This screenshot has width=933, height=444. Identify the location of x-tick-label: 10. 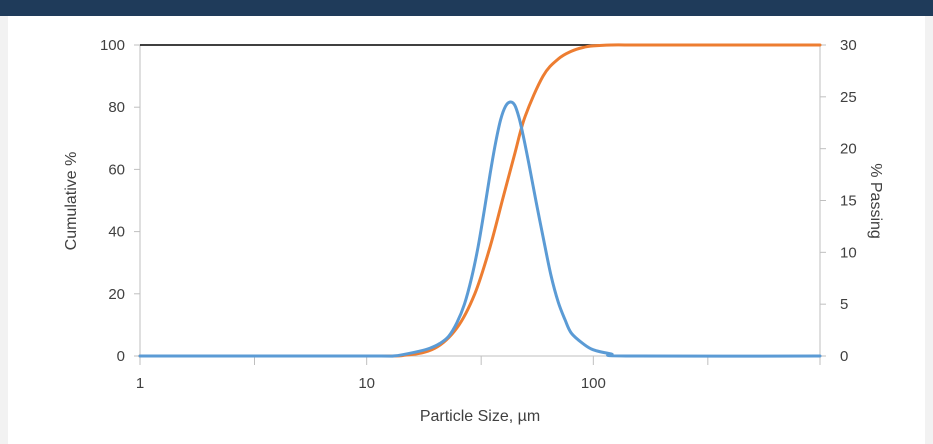
(366, 383).